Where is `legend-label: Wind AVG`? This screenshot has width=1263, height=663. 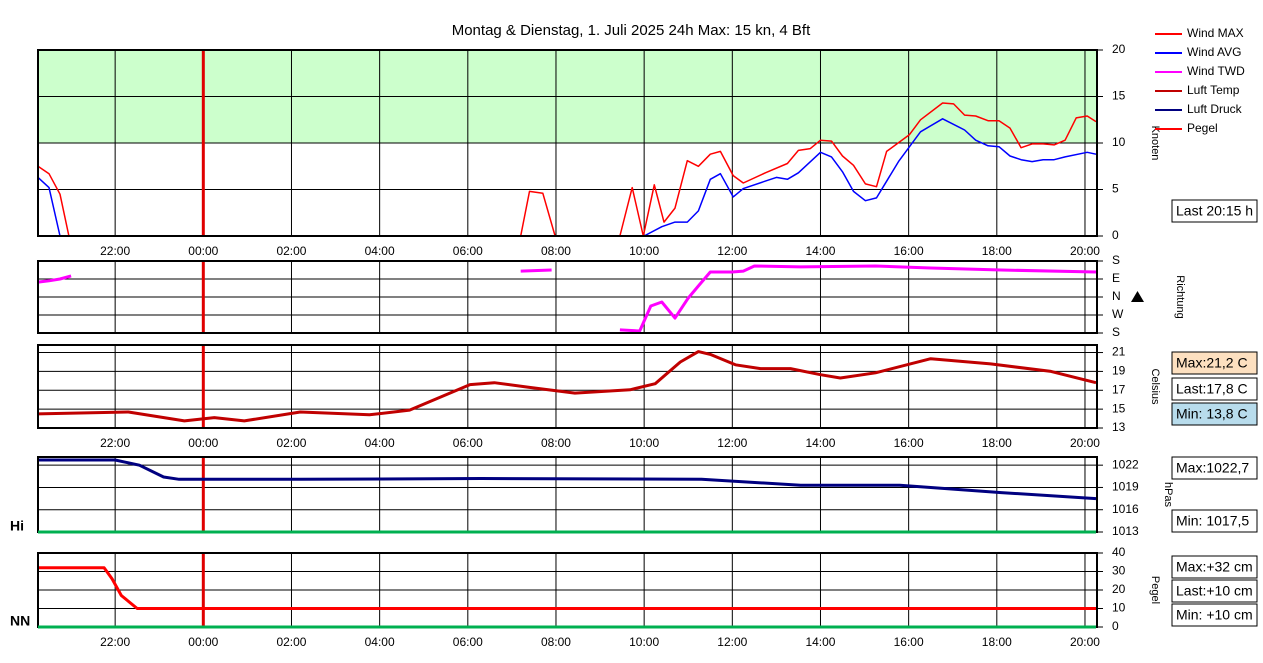 legend-label: Wind AVG is located at coordinates (1214, 52).